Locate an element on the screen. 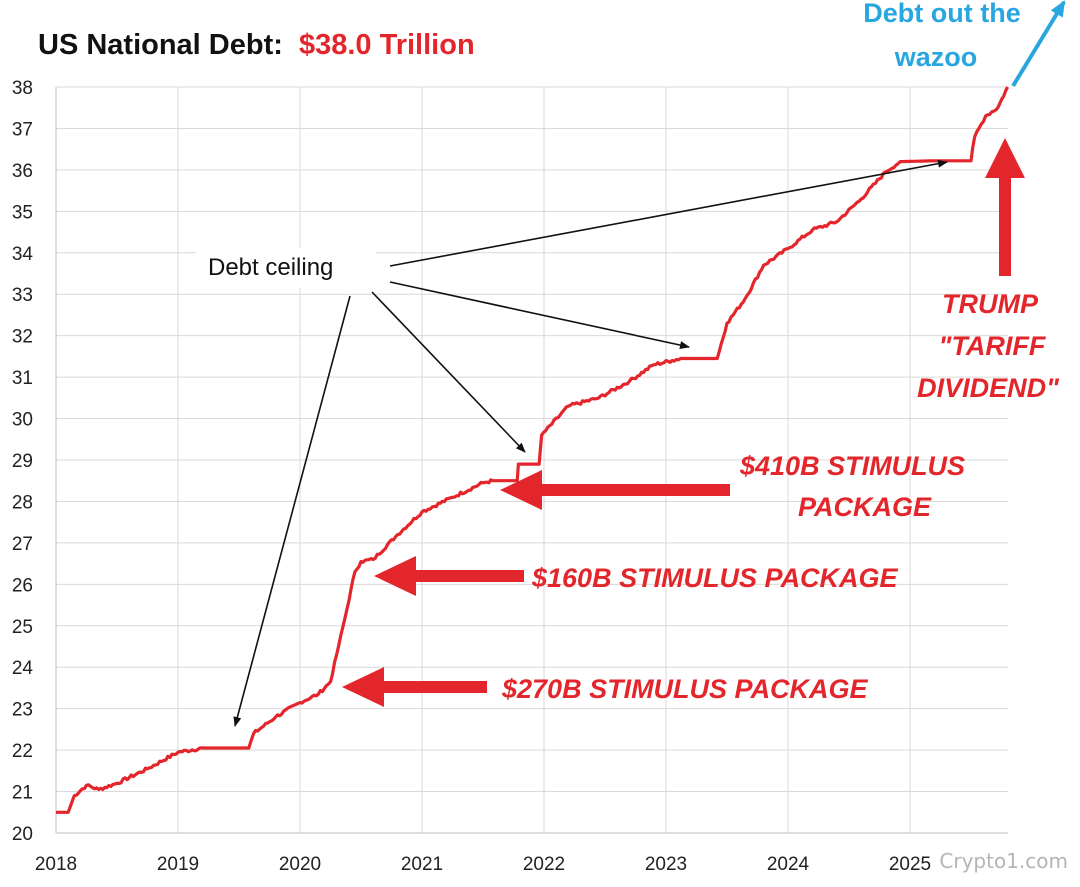  y-tick-label: 32 is located at coordinates (22, 337).